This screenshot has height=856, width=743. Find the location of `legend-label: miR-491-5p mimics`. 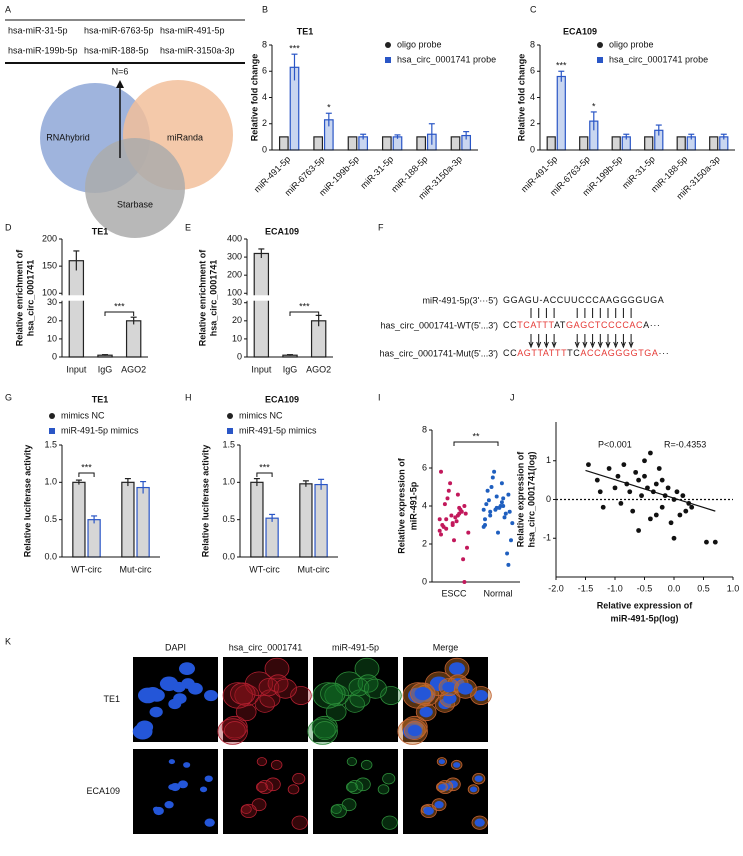

legend-label: miR-491-5p mimics is located at coordinates (278, 430).